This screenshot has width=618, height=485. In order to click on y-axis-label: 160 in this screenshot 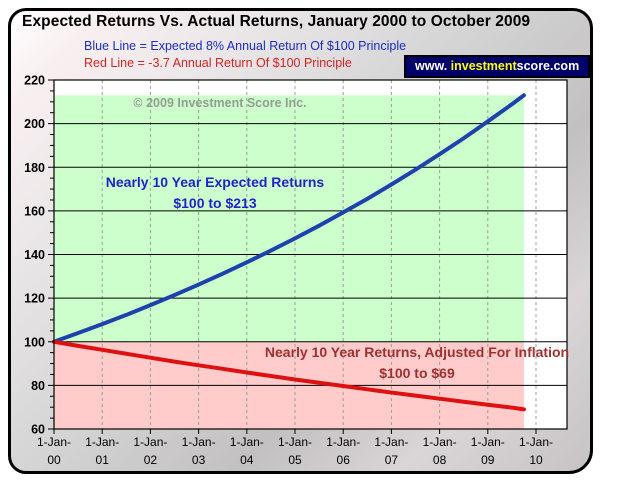, I will do `click(34, 211)`.